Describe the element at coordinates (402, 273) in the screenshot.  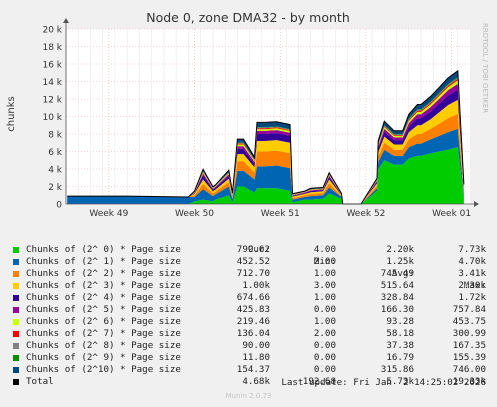
I see `legend-header-avg: Avg:` at that location.